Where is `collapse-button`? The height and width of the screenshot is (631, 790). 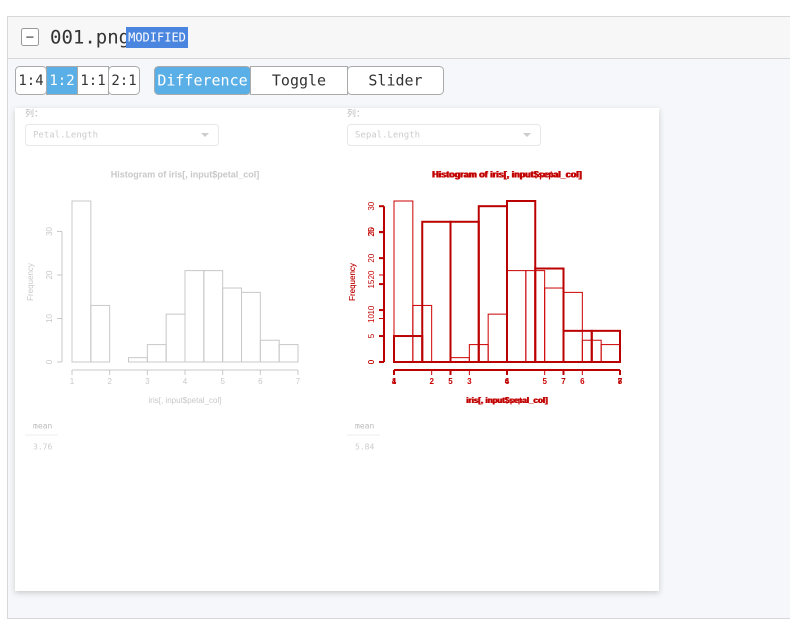 collapse-button is located at coordinates (30, 37).